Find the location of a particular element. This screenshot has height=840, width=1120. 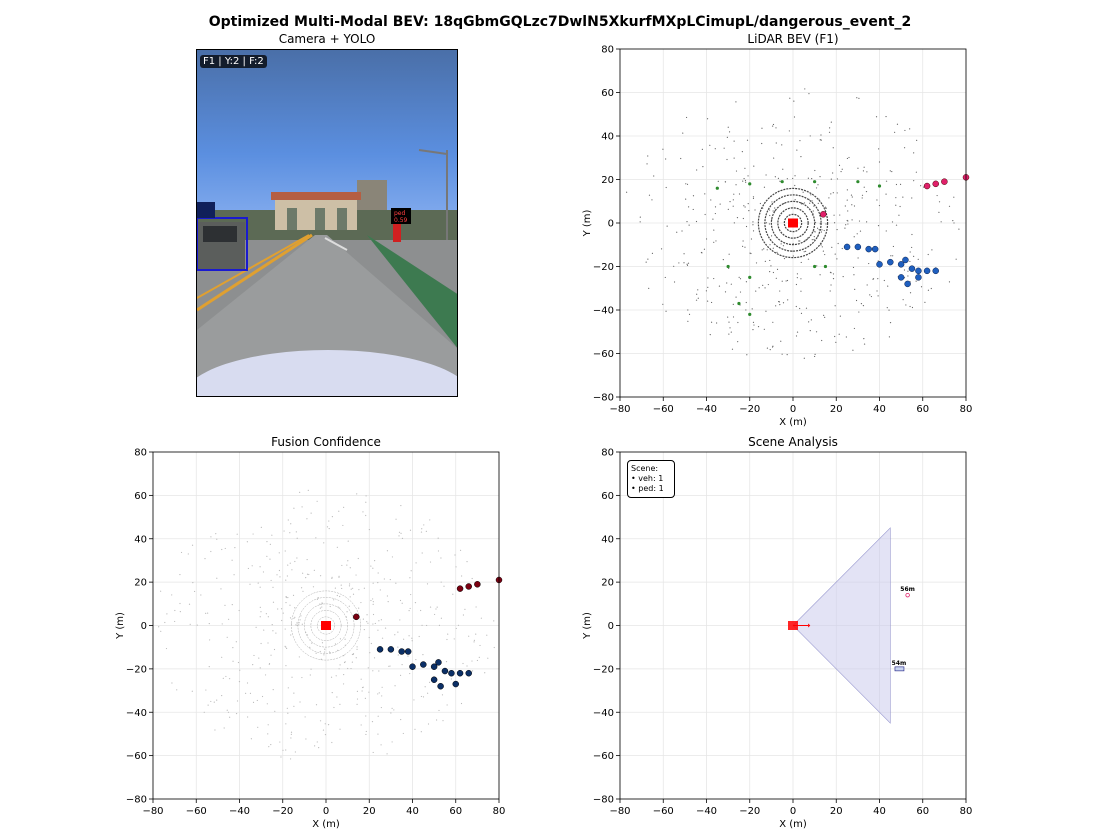

fusion-pedestrian-point is located at coordinates (356, 617).